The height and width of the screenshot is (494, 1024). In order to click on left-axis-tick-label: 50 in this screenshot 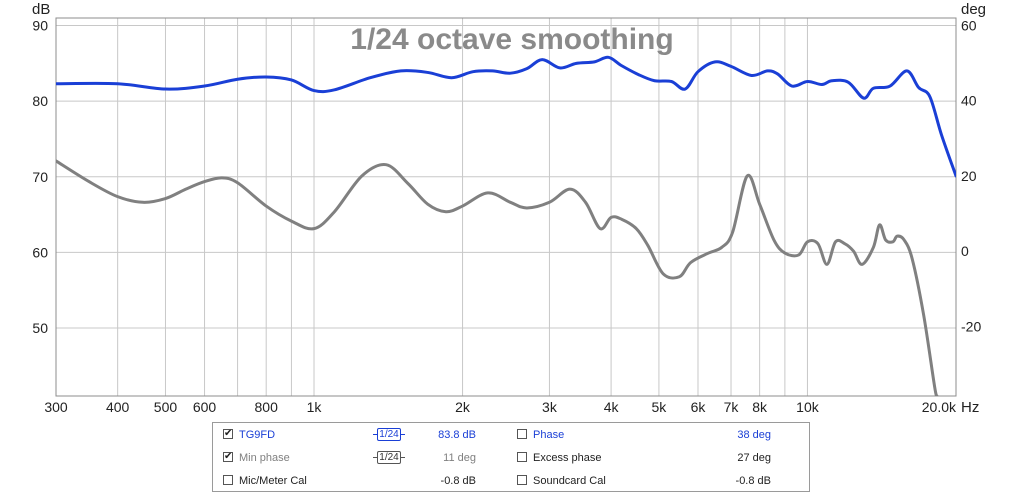, I will do `click(40, 328)`.